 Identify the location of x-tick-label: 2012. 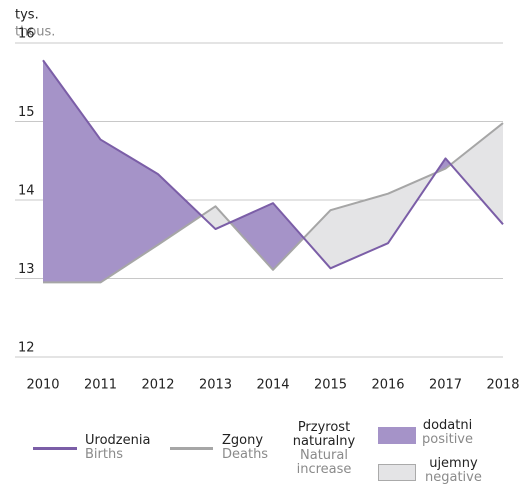
(157, 385).